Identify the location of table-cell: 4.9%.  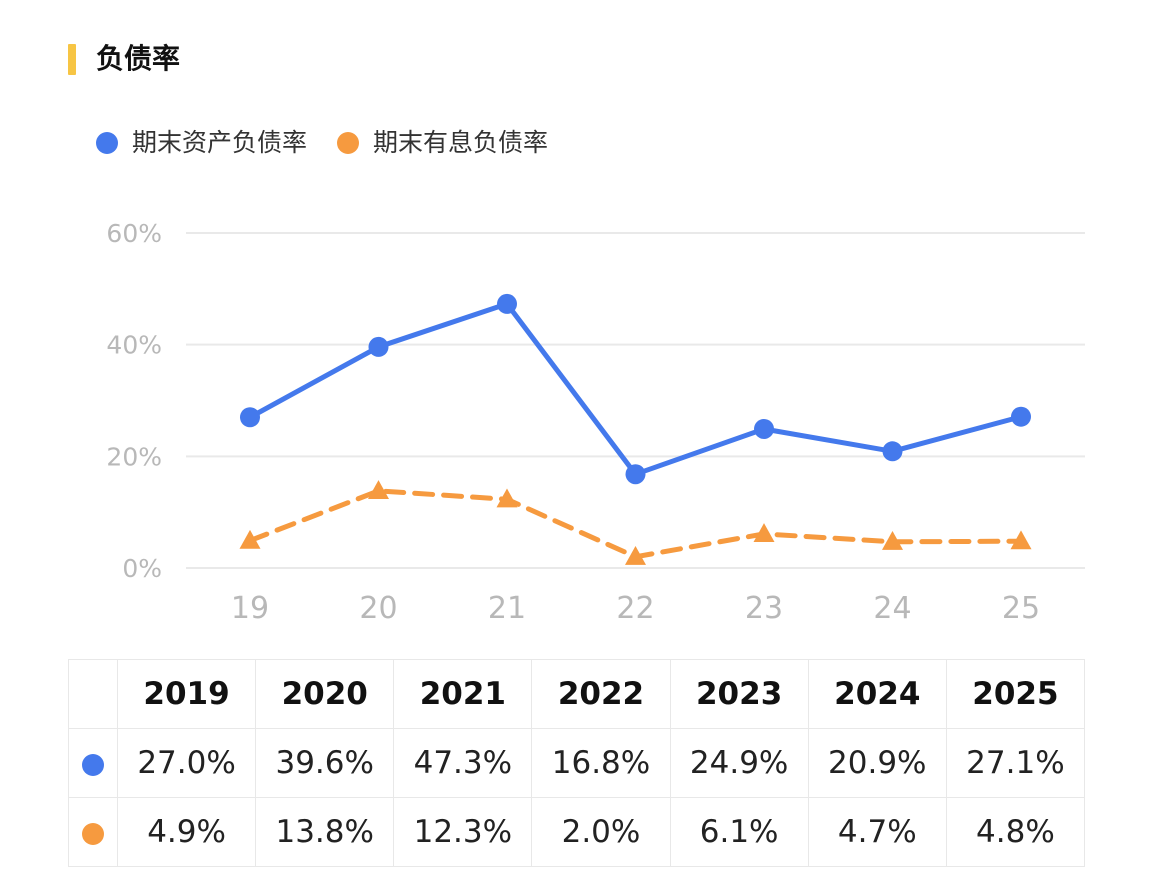
(186, 832).